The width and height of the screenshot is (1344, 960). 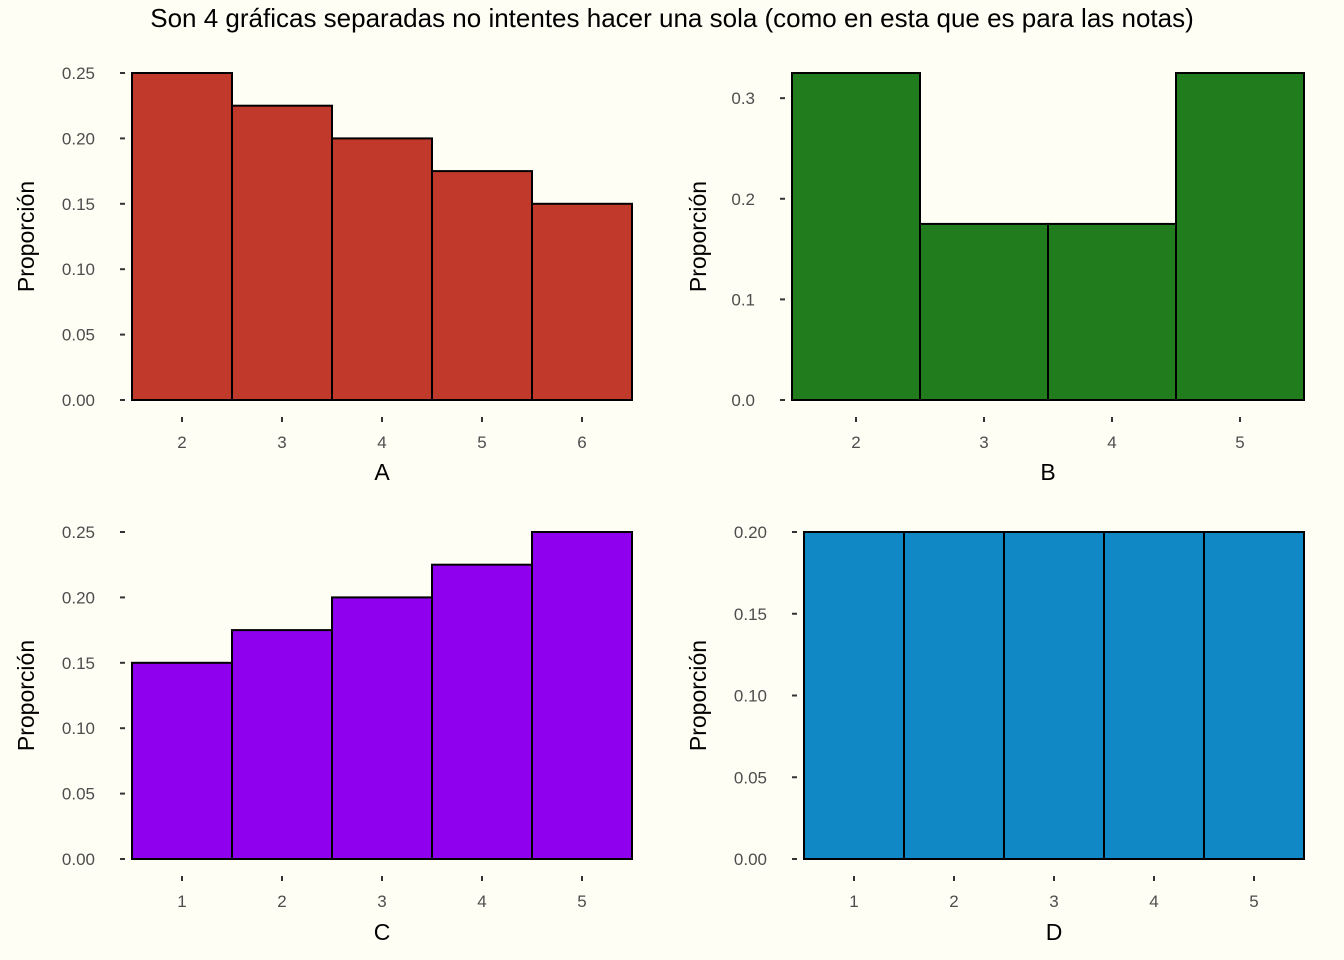 What do you see at coordinates (743, 98) in the screenshot?
I see `y-tick-label: 0.3` at bounding box center [743, 98].